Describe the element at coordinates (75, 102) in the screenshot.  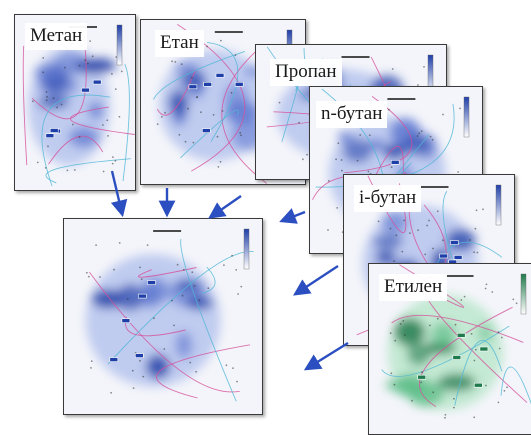
I see `map-metan: Метан` at that location.